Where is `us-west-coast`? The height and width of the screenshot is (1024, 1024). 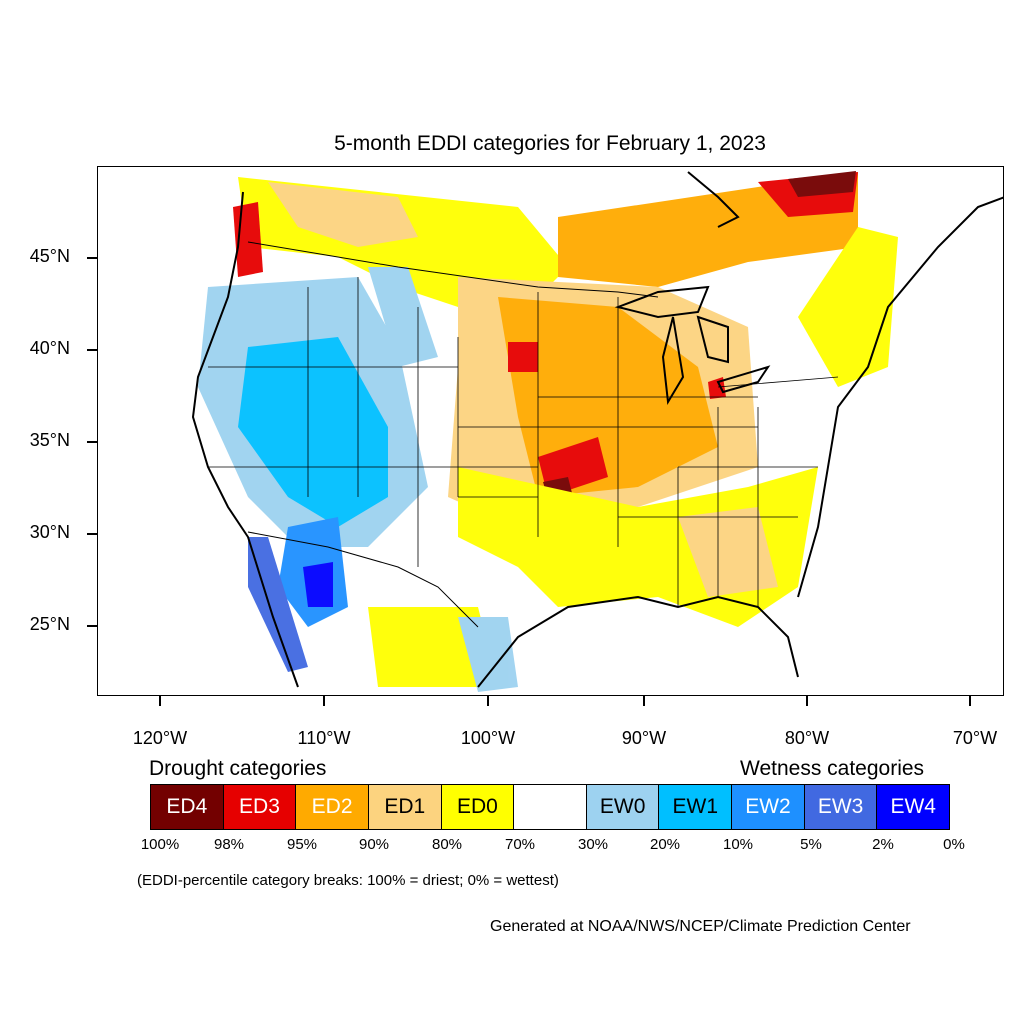
us-west-coast is located at coordinates (245, 439).